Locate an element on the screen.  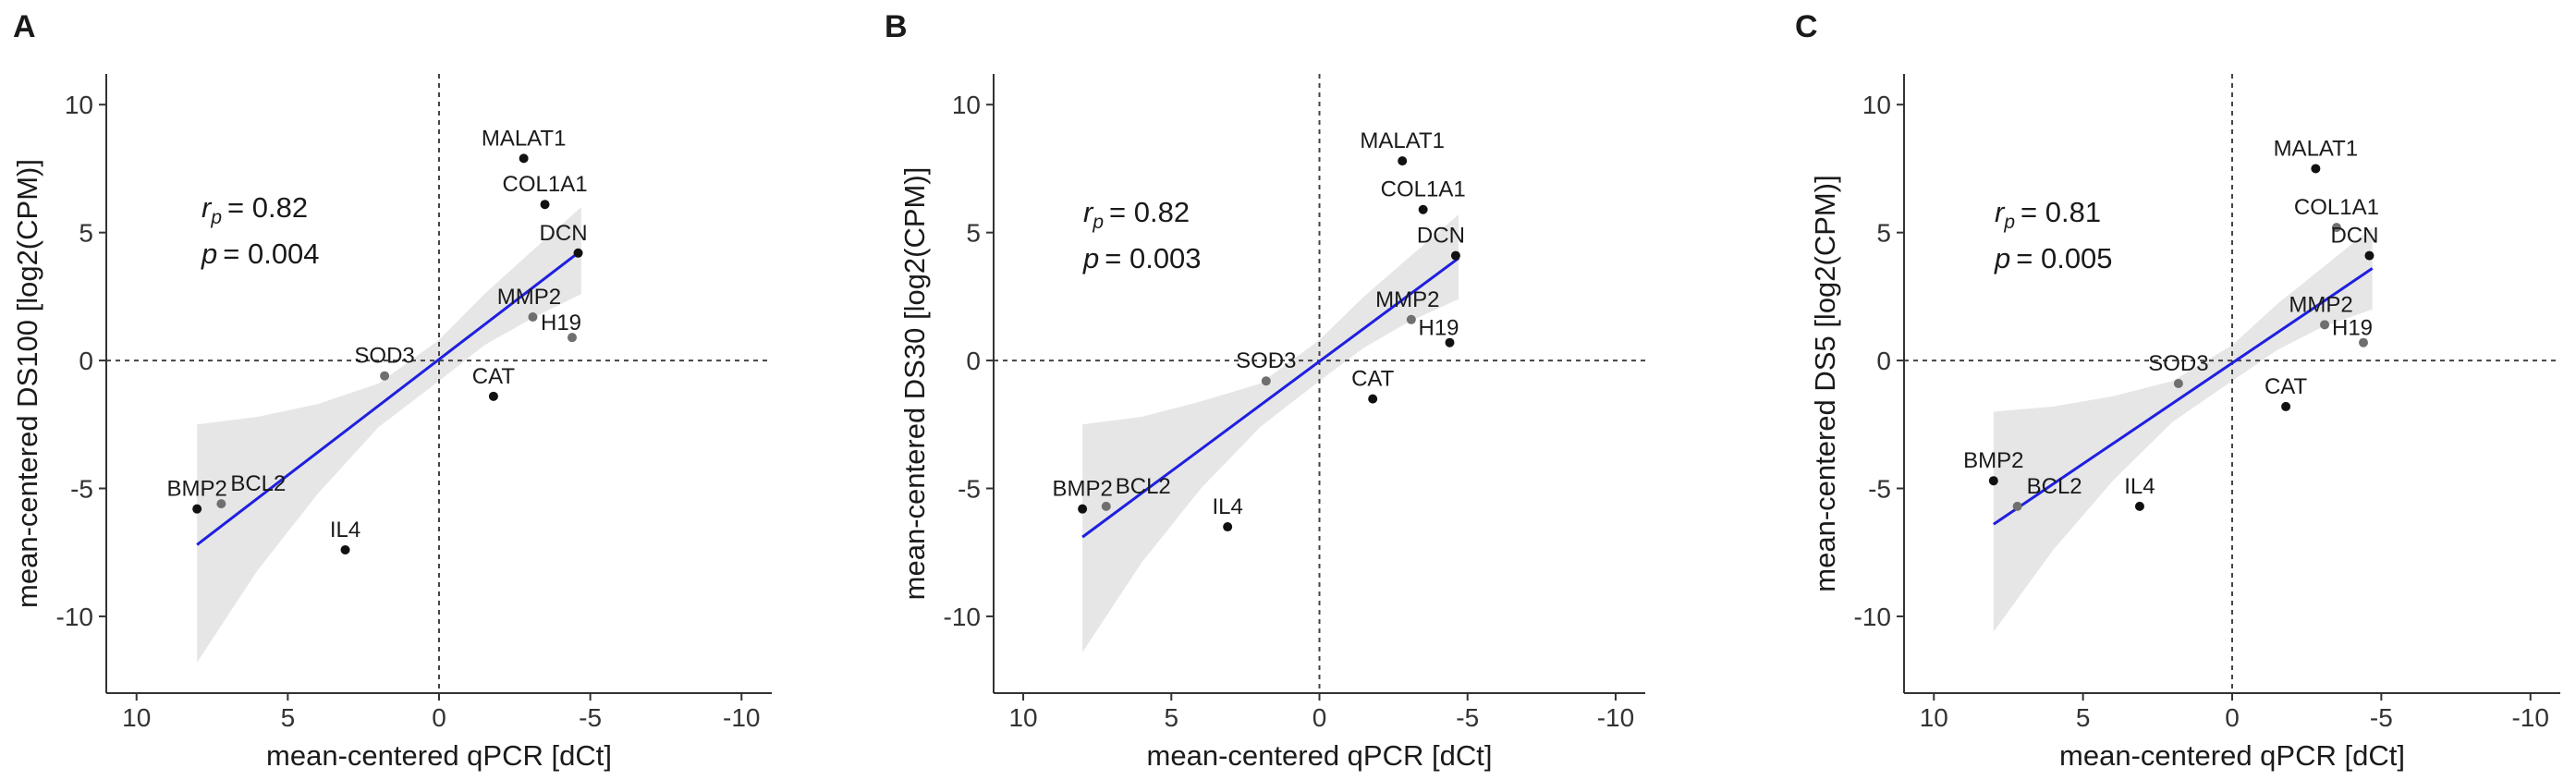
r-stat-c: rp = 0.81 is located at coordinates (2048, 214).